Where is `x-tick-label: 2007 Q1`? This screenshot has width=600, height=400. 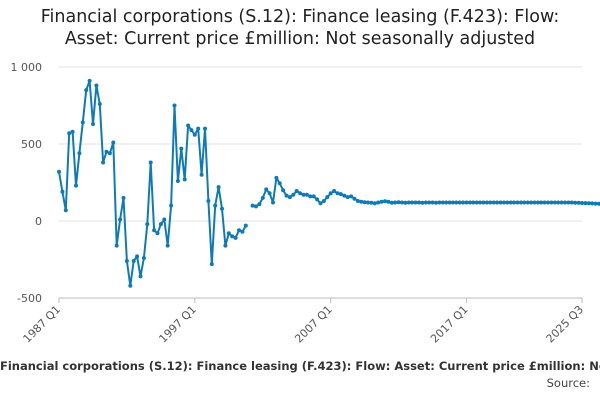
x-tick-label: 2007 Q1 is located at coordinates (313, 324).